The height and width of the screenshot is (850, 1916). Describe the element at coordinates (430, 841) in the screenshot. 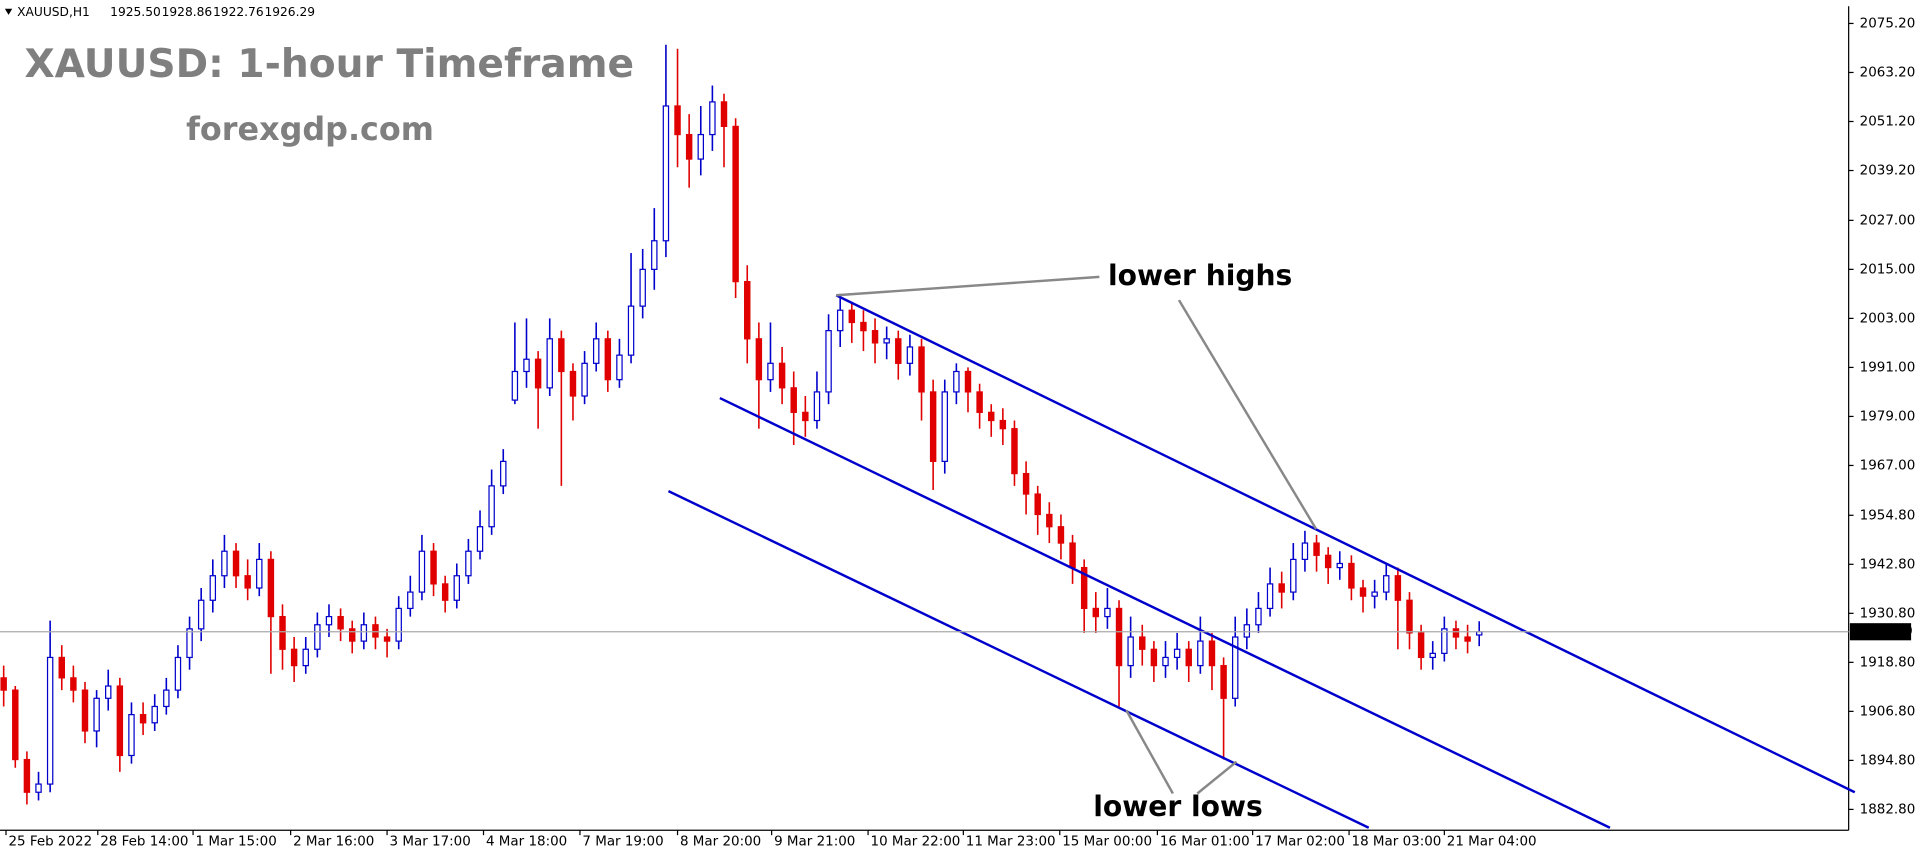

I see `x-tick-label: 3 Mar 17:00` at that location.